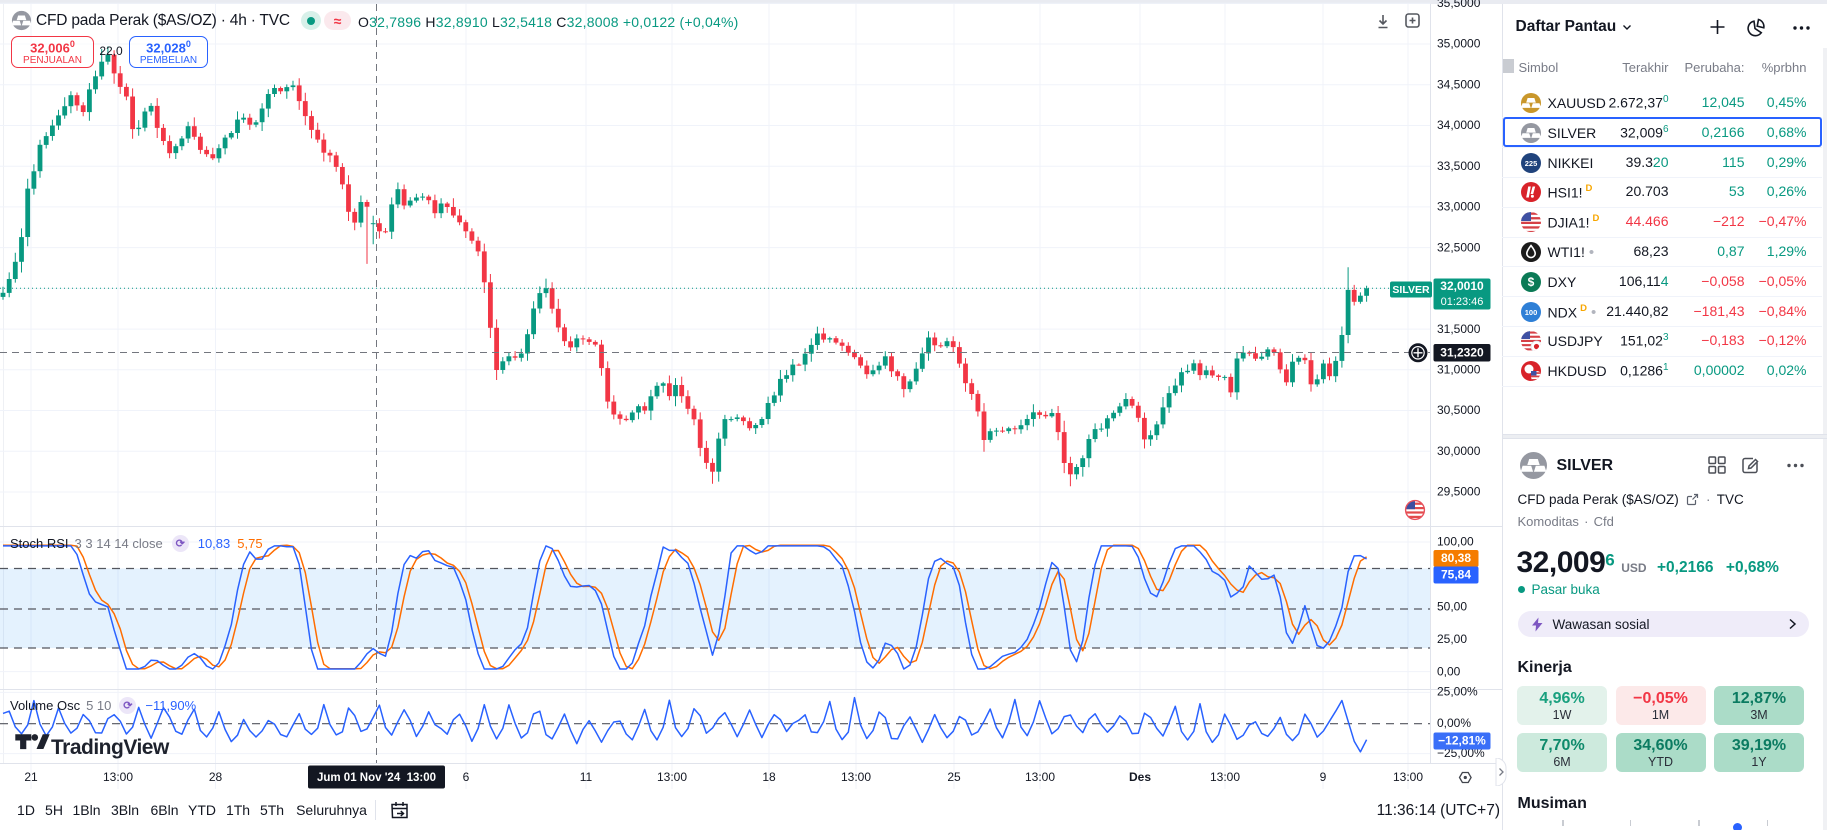  What do you see at coordinates (1323, 777) in the screenshot?
I see `svg-text: 9` at bounding box center [1323, 777].